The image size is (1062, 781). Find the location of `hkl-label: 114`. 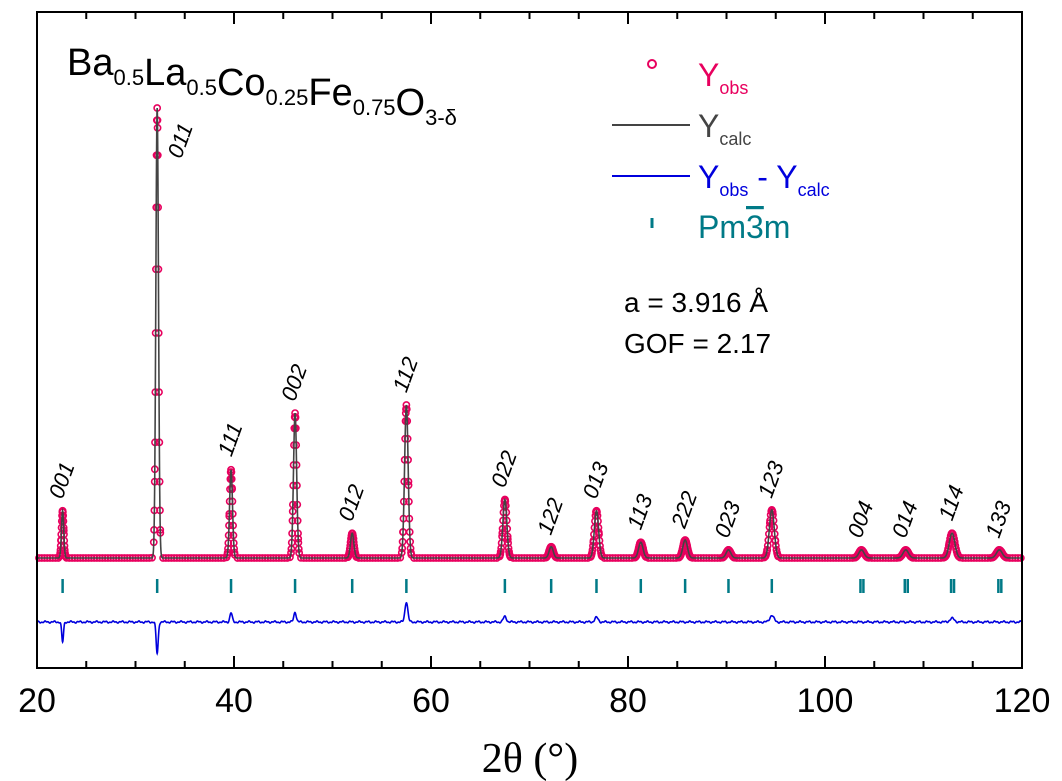

hkl-label: 114 is located at coordinates (950, 503).